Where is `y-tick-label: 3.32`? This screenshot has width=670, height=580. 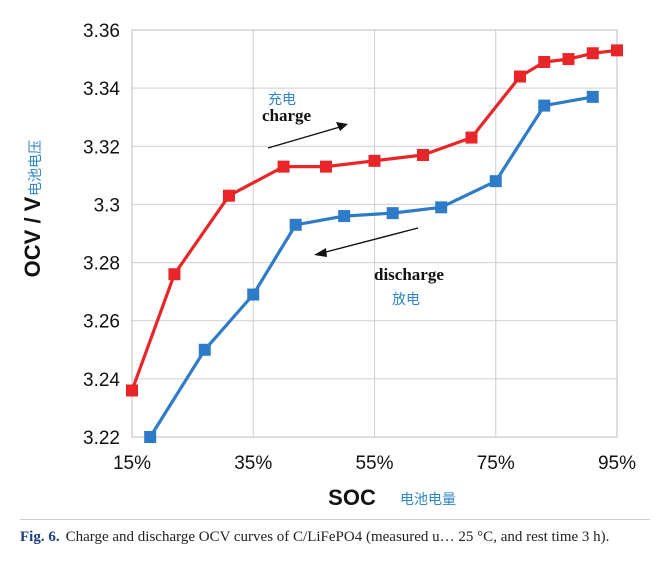 y-tick-label: 3.32 is located at coordinates (101, 147).